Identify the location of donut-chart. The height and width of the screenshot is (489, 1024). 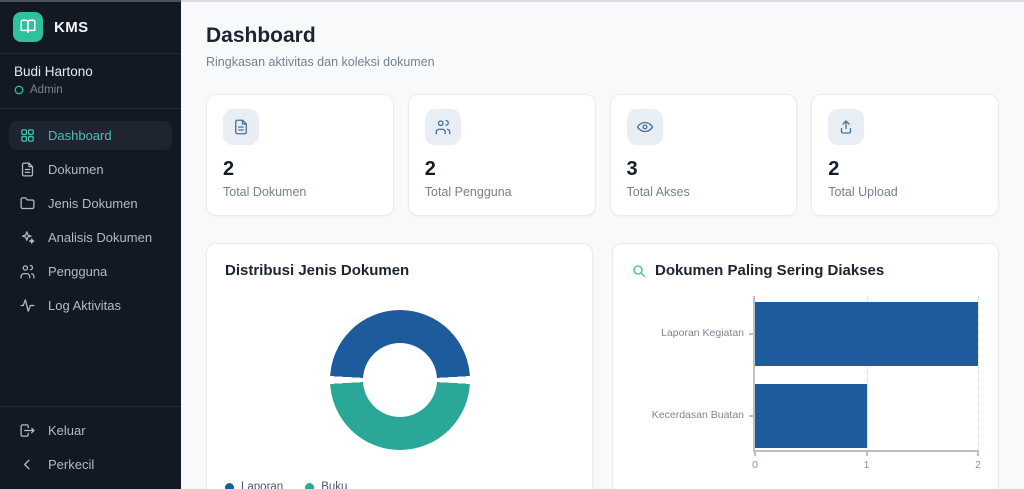
(399, 380).